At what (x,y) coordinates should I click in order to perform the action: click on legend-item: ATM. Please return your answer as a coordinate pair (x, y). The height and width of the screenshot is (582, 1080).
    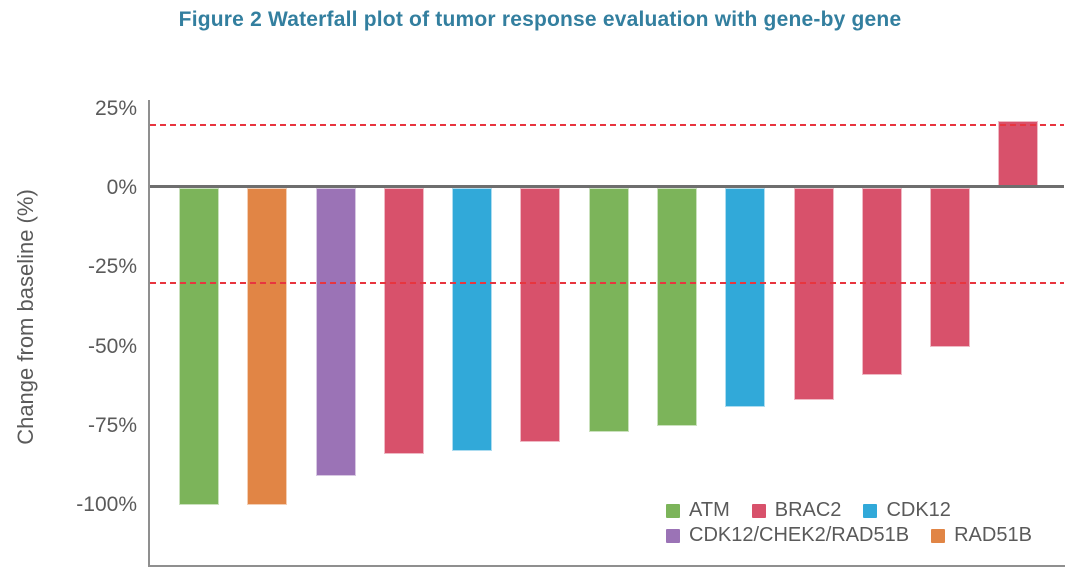
    Looking at the image, I should click on (698, 510).